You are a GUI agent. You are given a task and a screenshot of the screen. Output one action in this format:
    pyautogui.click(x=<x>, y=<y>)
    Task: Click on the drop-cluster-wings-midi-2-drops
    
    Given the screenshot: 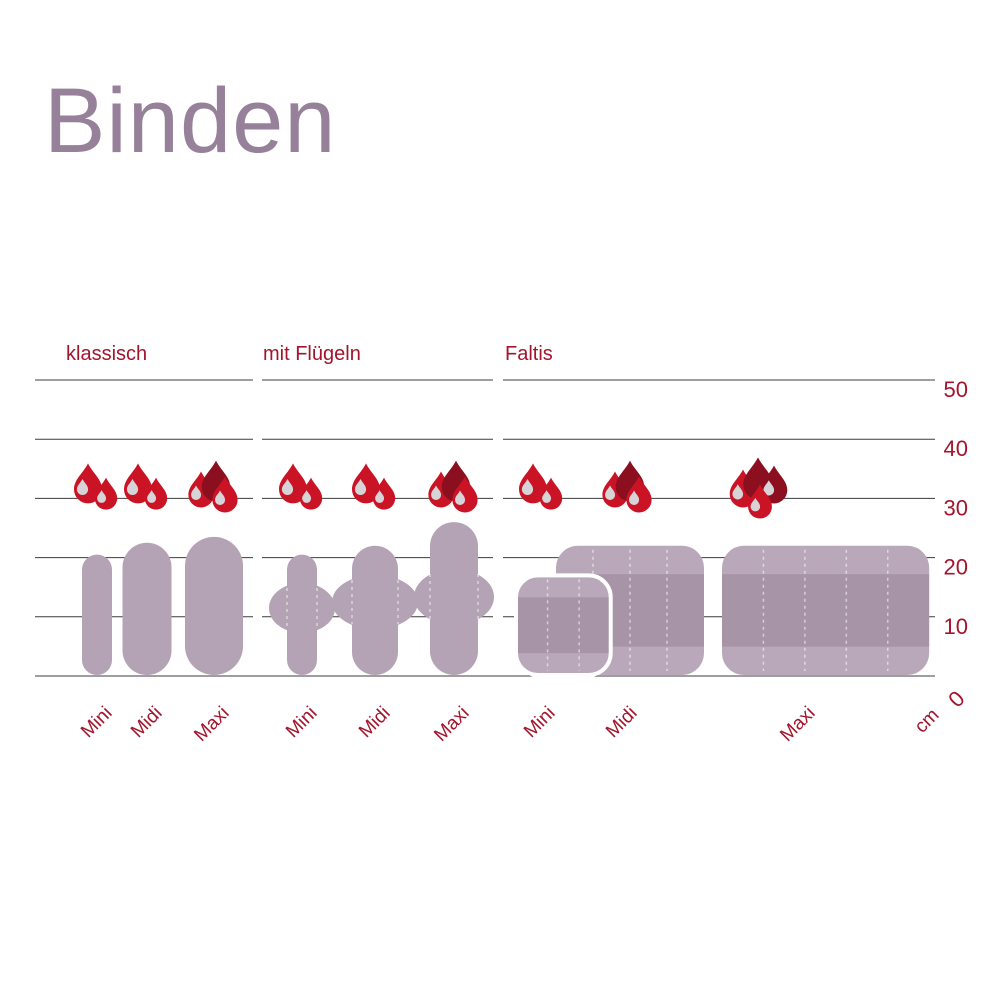 What is the action you would take?
    pyautogui.click(x=374, y=486)
    